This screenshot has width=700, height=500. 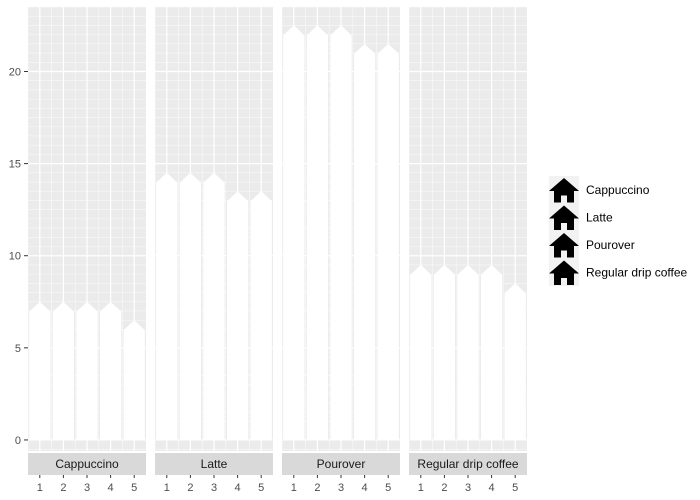 I want to click on y-tick-label: 0, so click(x=18, y=441).